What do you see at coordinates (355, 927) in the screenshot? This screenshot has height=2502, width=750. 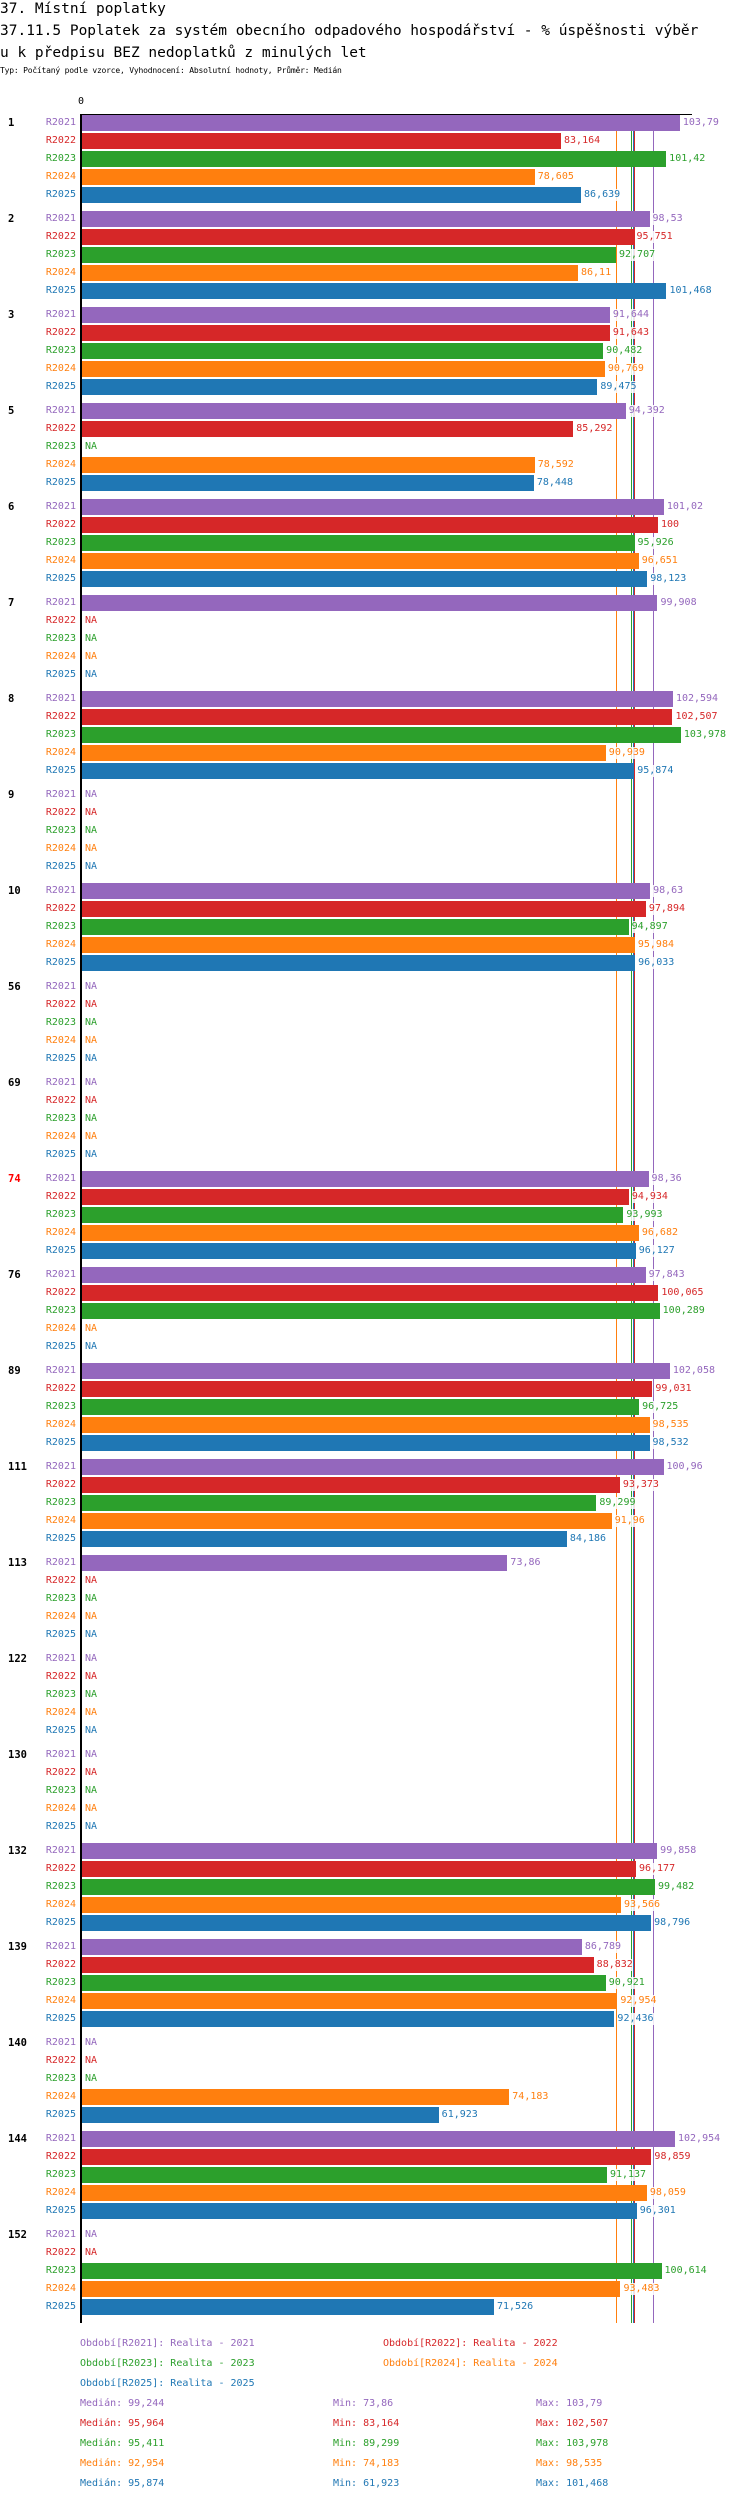 I see `bar-r2023` at bounding box center [355, 927].